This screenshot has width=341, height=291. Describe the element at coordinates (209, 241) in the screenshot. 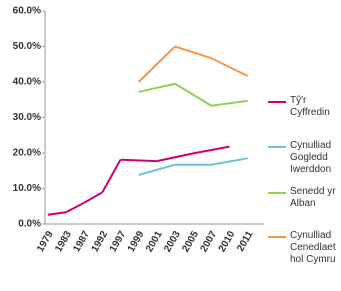

I see `x-tick-label: 2007` at that location.